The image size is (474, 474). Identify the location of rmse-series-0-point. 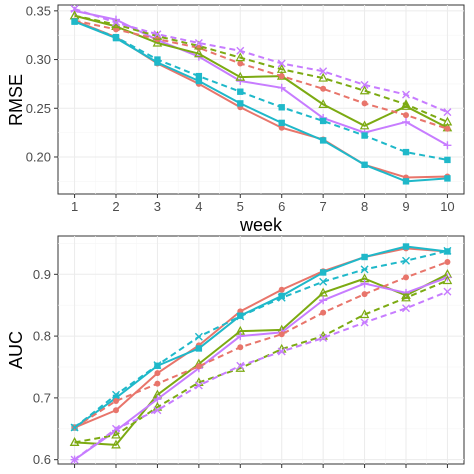
(281, 127).